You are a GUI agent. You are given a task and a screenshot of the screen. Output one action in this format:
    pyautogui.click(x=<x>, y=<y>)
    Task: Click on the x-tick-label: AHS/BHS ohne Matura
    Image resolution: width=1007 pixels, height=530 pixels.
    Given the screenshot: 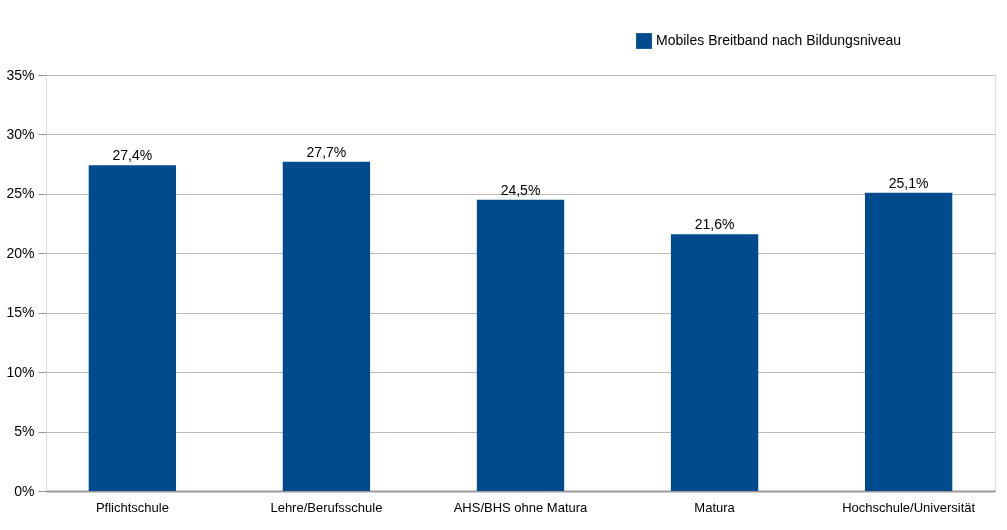 What is the action you would take?
    pyautogui.click(x=521, y=507)
    